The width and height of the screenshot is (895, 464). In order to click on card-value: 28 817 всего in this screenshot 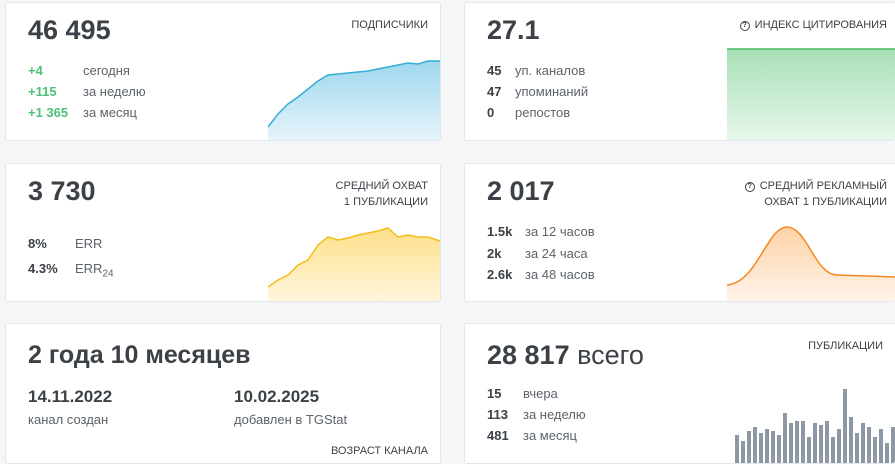, I will do `click(565, 355)`.